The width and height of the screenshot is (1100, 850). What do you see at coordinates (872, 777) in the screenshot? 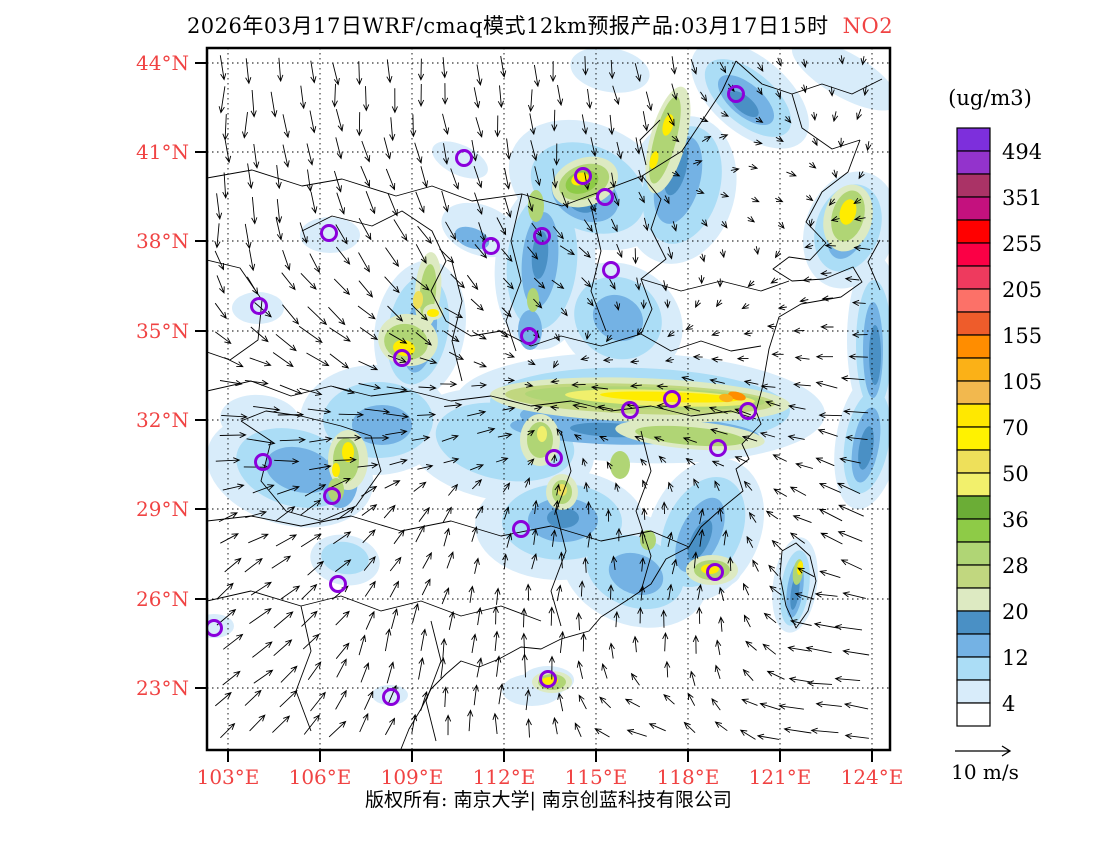
I see `lon-axis-label: 124°E` at bounding box center [872, 777].